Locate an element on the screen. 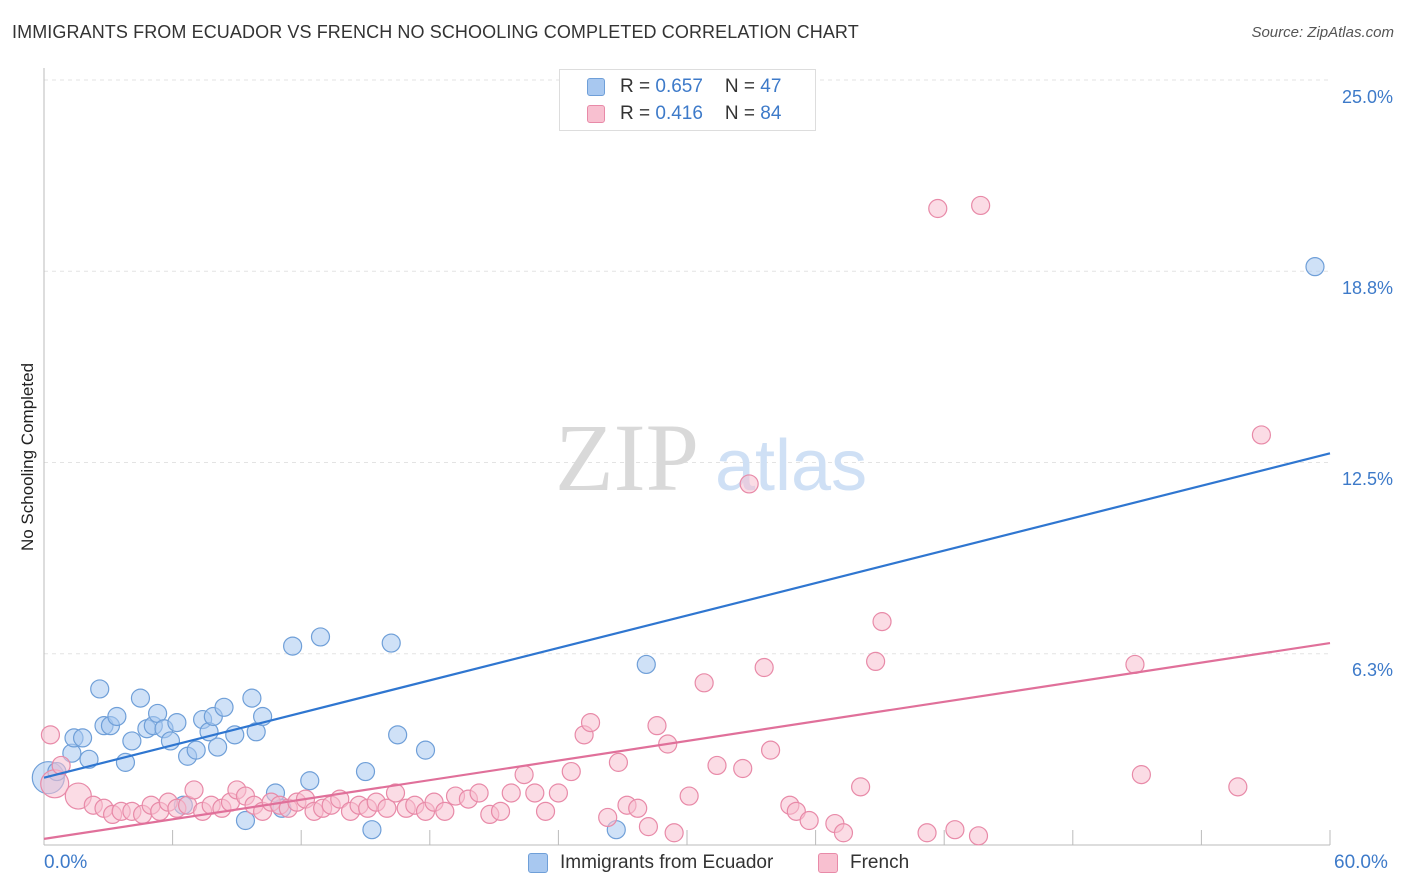 Image resolution: width=1406 pixels, height=892 pixels. bottom-legend-swatch-french is located at coordinates (828, 863).